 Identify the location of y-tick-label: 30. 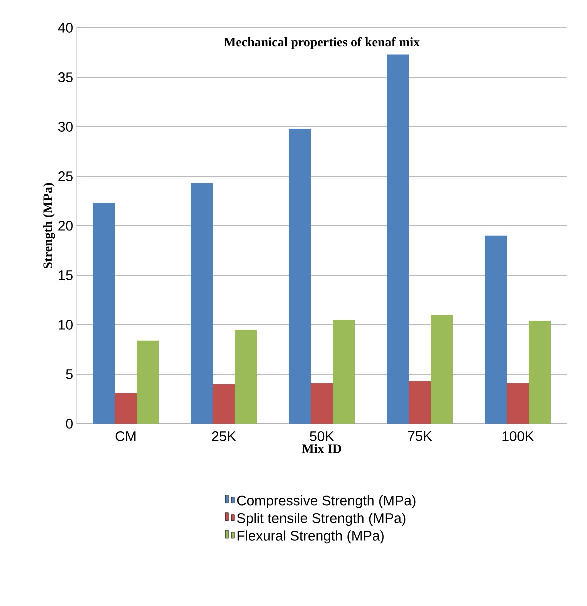
(65, 127).